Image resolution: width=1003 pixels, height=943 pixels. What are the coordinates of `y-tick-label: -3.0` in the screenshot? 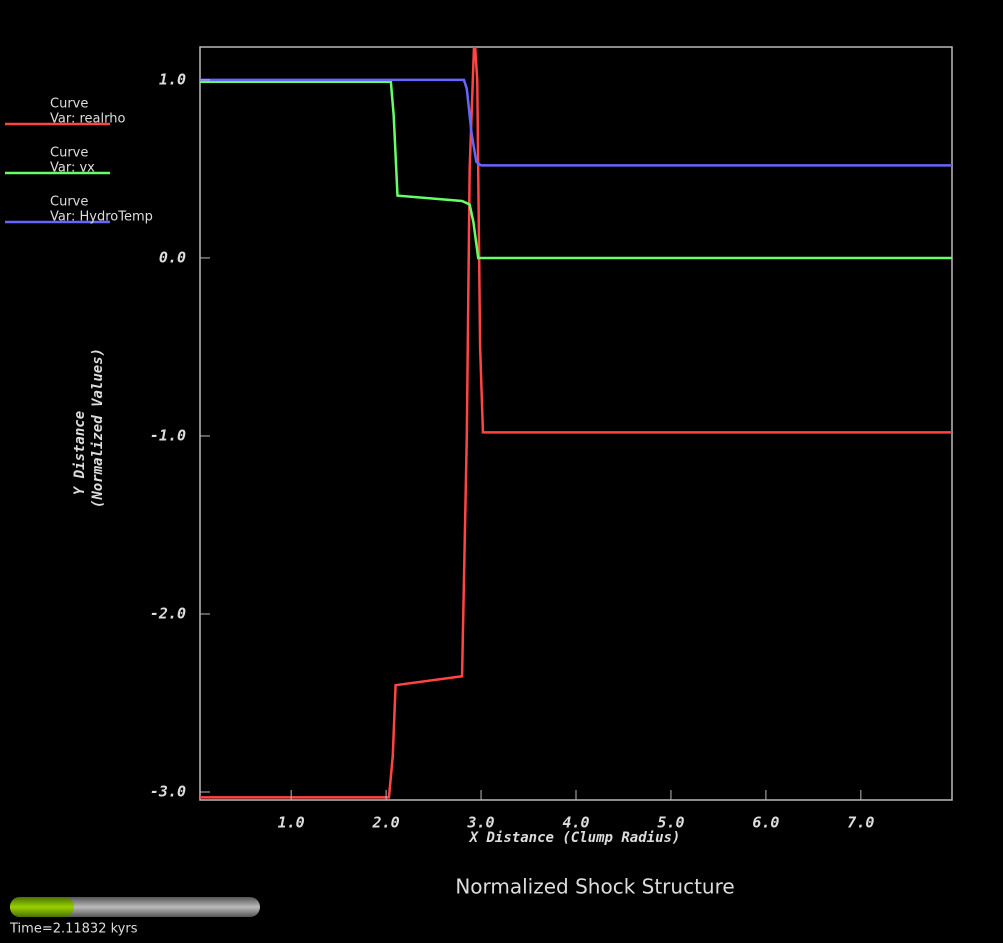 It's located at (168, 791).